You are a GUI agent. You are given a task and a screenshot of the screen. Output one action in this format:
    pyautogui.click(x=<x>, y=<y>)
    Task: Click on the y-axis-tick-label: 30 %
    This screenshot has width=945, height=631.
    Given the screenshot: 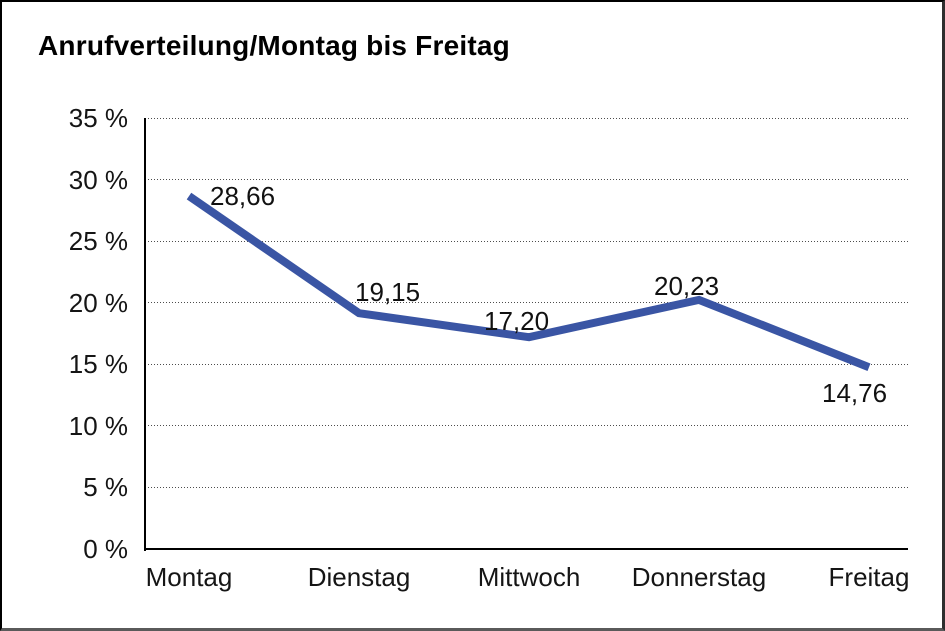 What is the action you would take?
    pyautogui.click(x=98, y=179)
    